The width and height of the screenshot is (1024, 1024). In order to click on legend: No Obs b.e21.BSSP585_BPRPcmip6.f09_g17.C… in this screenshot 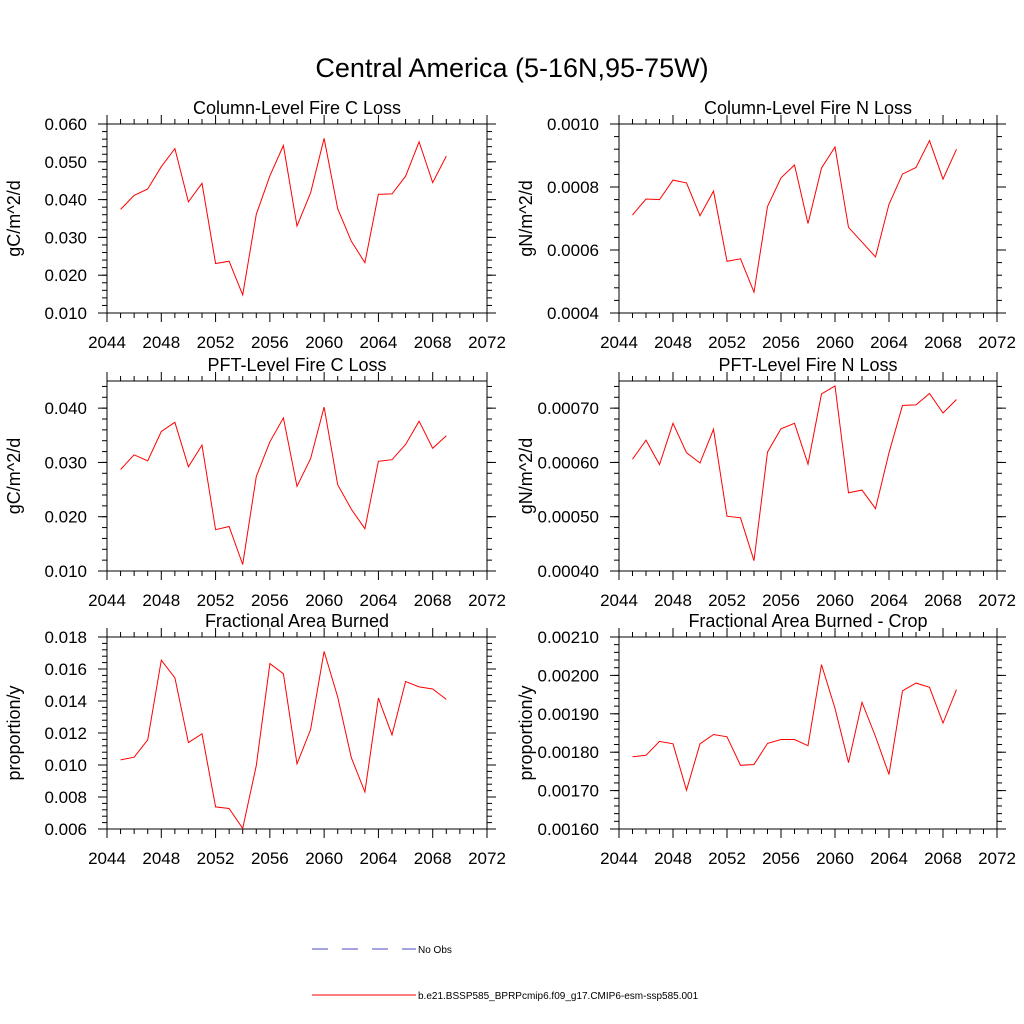, I will do `click(505, 973)`.